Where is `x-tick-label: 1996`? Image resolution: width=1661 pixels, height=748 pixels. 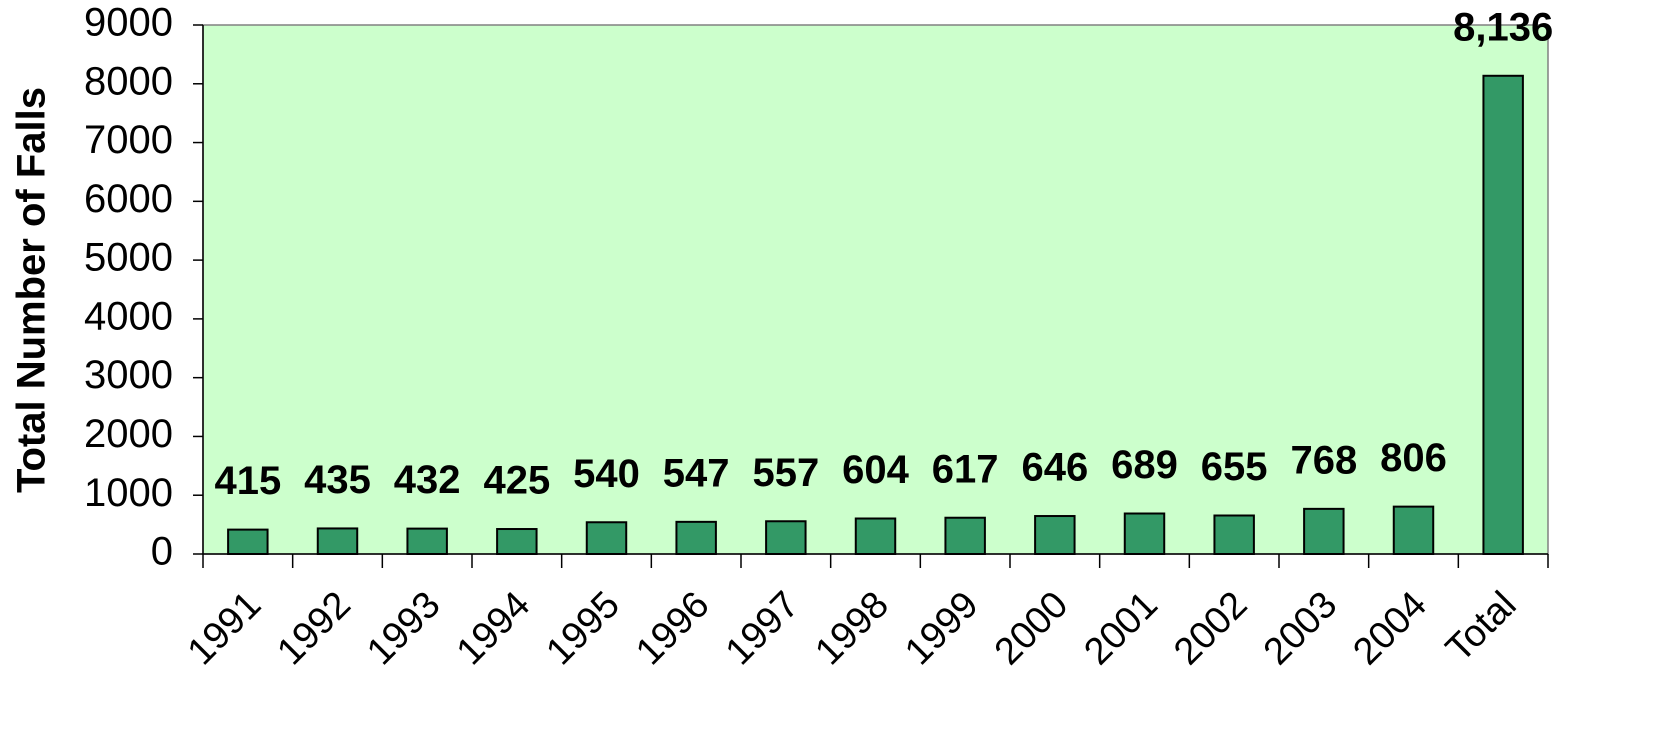
x-tick-label: 1996 is located at coordinates (672, 628).